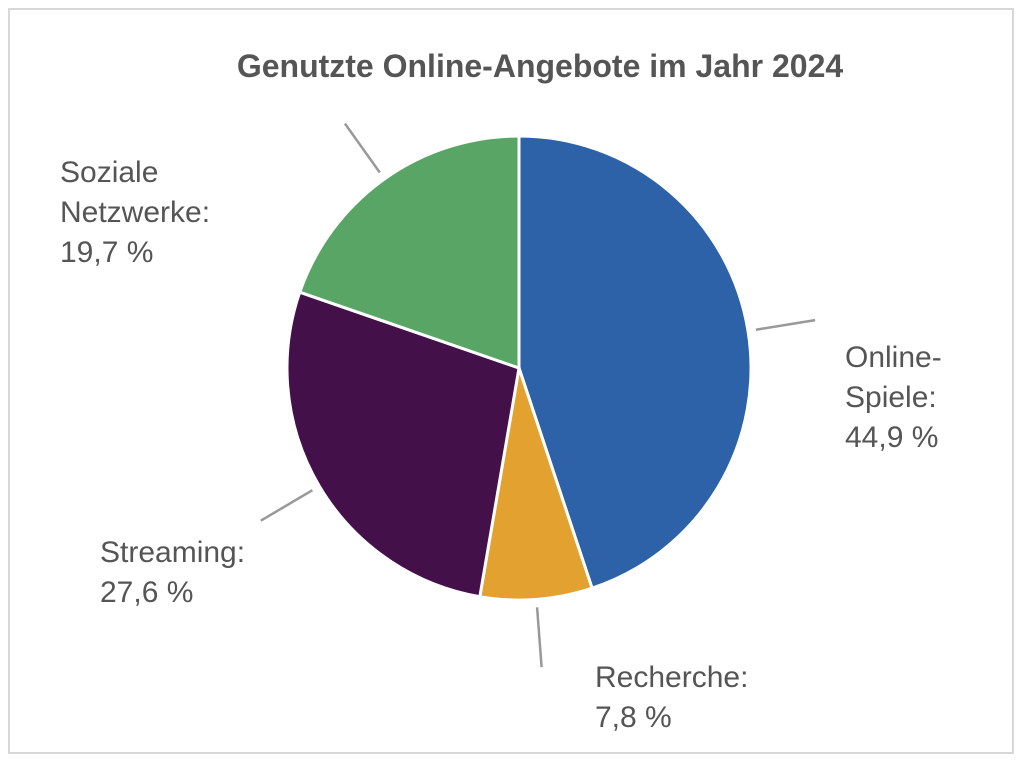  What do you see at coordinates (147, 592) in the screenshot?
I see `value-label: 27,6 %` at bounding box center [147, 592].